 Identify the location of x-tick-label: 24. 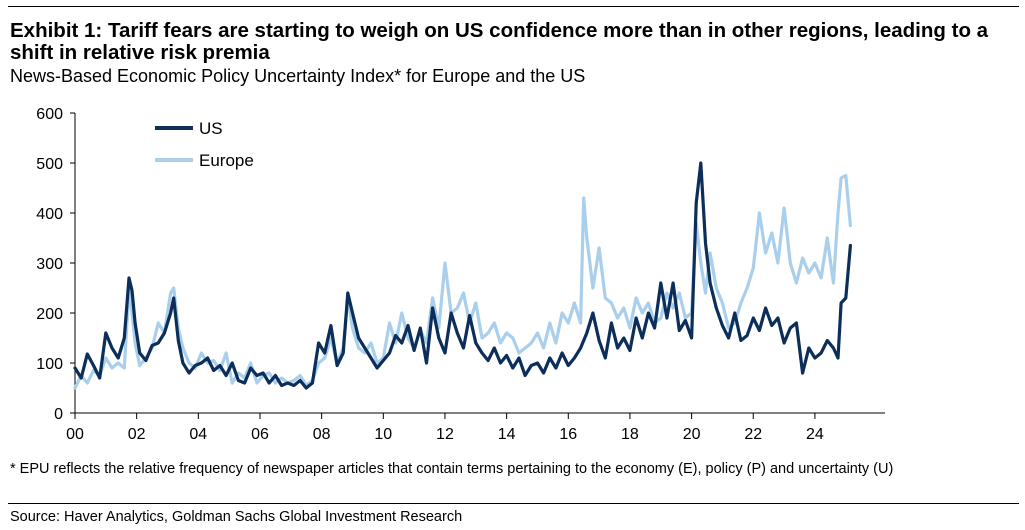
(815, 434).